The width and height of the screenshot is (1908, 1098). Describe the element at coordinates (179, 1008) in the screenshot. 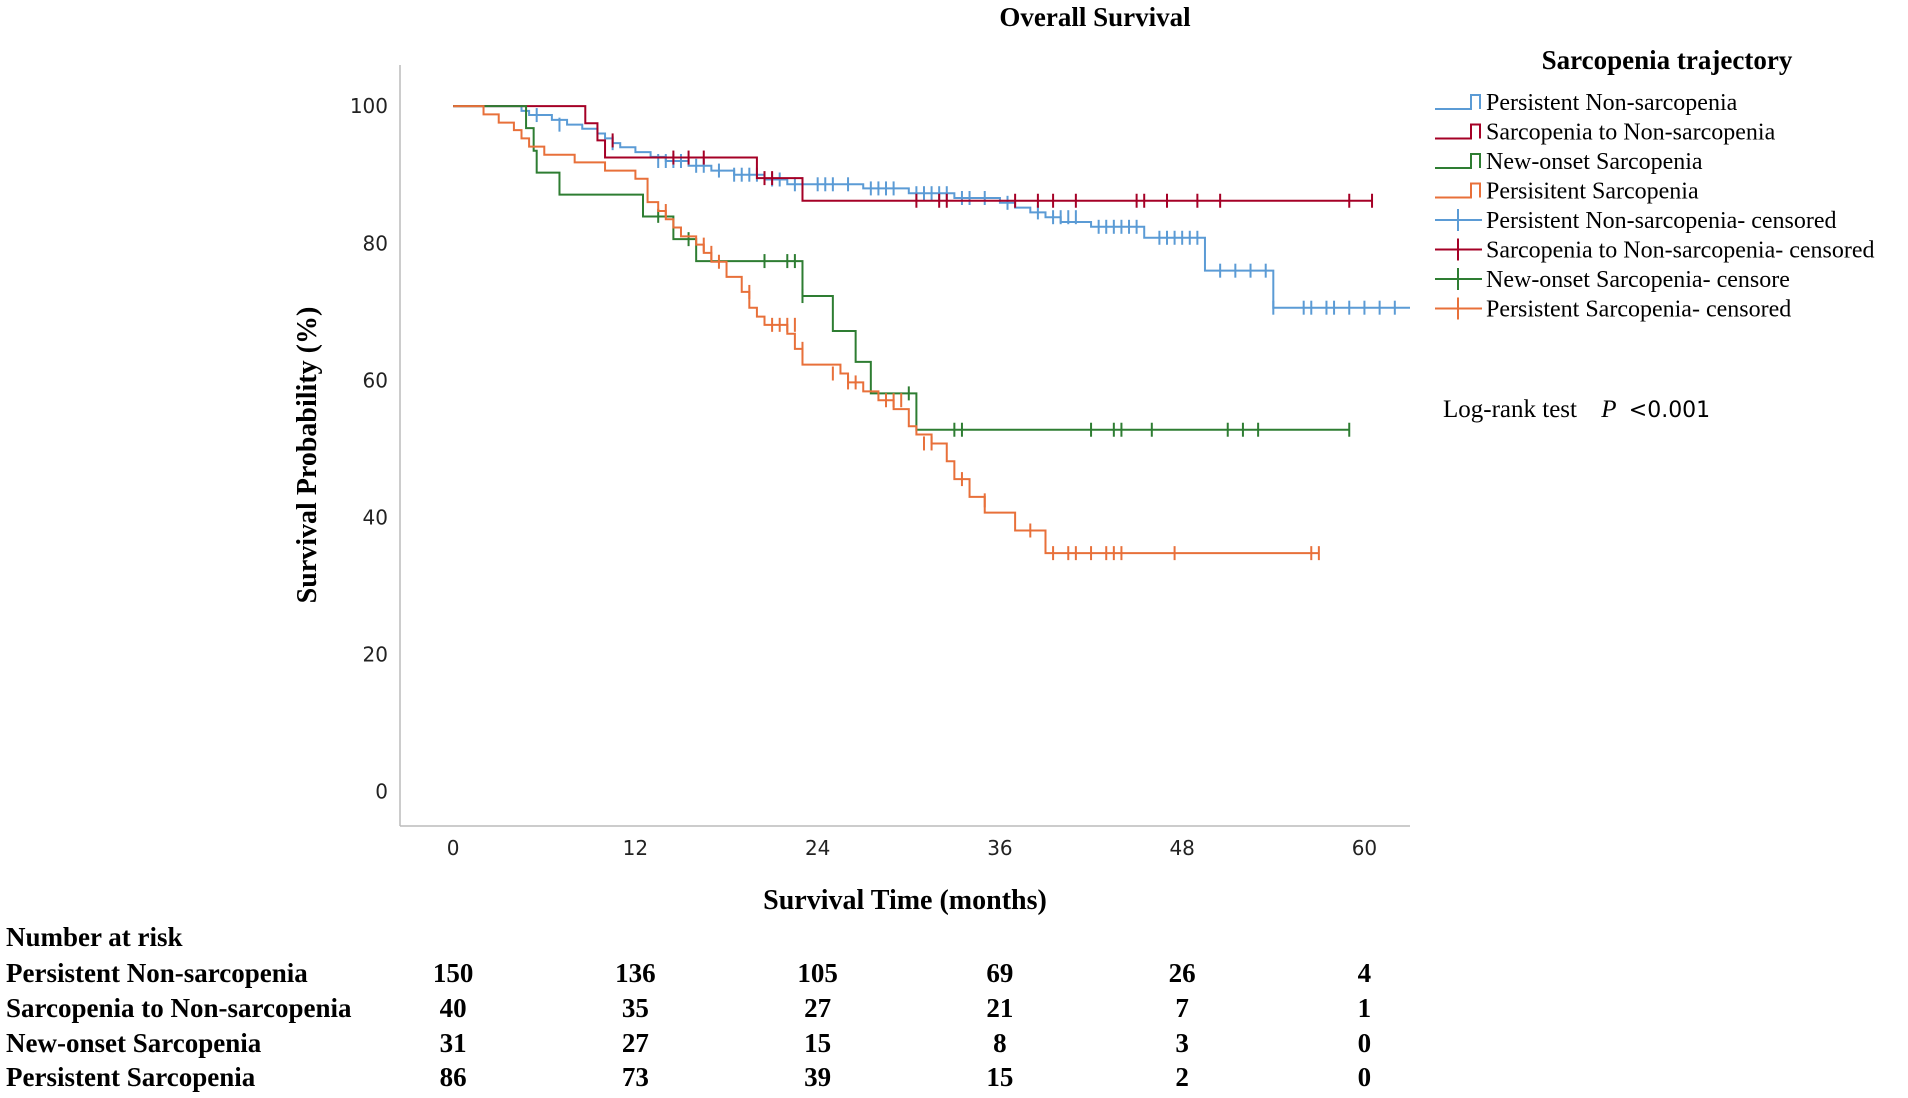

I see `risk-row-label: Sarcopenia to Non-sarcopenia` at that location.